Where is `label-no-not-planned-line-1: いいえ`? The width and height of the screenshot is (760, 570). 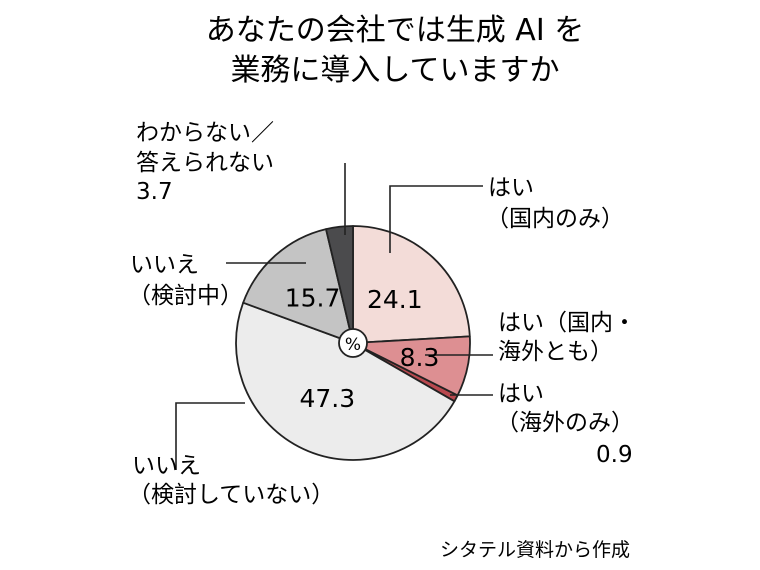
label-no-not-planned-line-1: いいえ is located at coordinates (166, 466).